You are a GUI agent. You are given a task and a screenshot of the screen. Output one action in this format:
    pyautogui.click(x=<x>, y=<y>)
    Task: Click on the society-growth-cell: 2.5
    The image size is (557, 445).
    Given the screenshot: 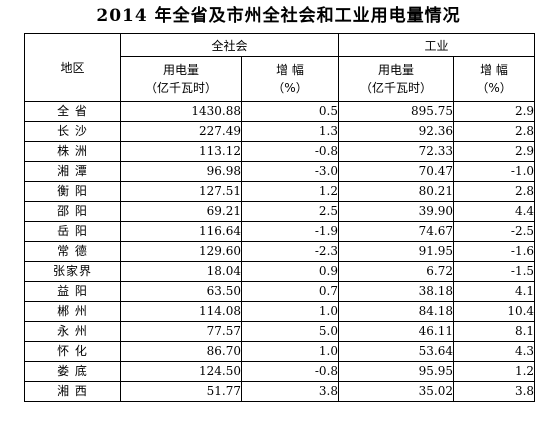 What is the action you would take?
    pyautogui.click(x=290, y=211)
    